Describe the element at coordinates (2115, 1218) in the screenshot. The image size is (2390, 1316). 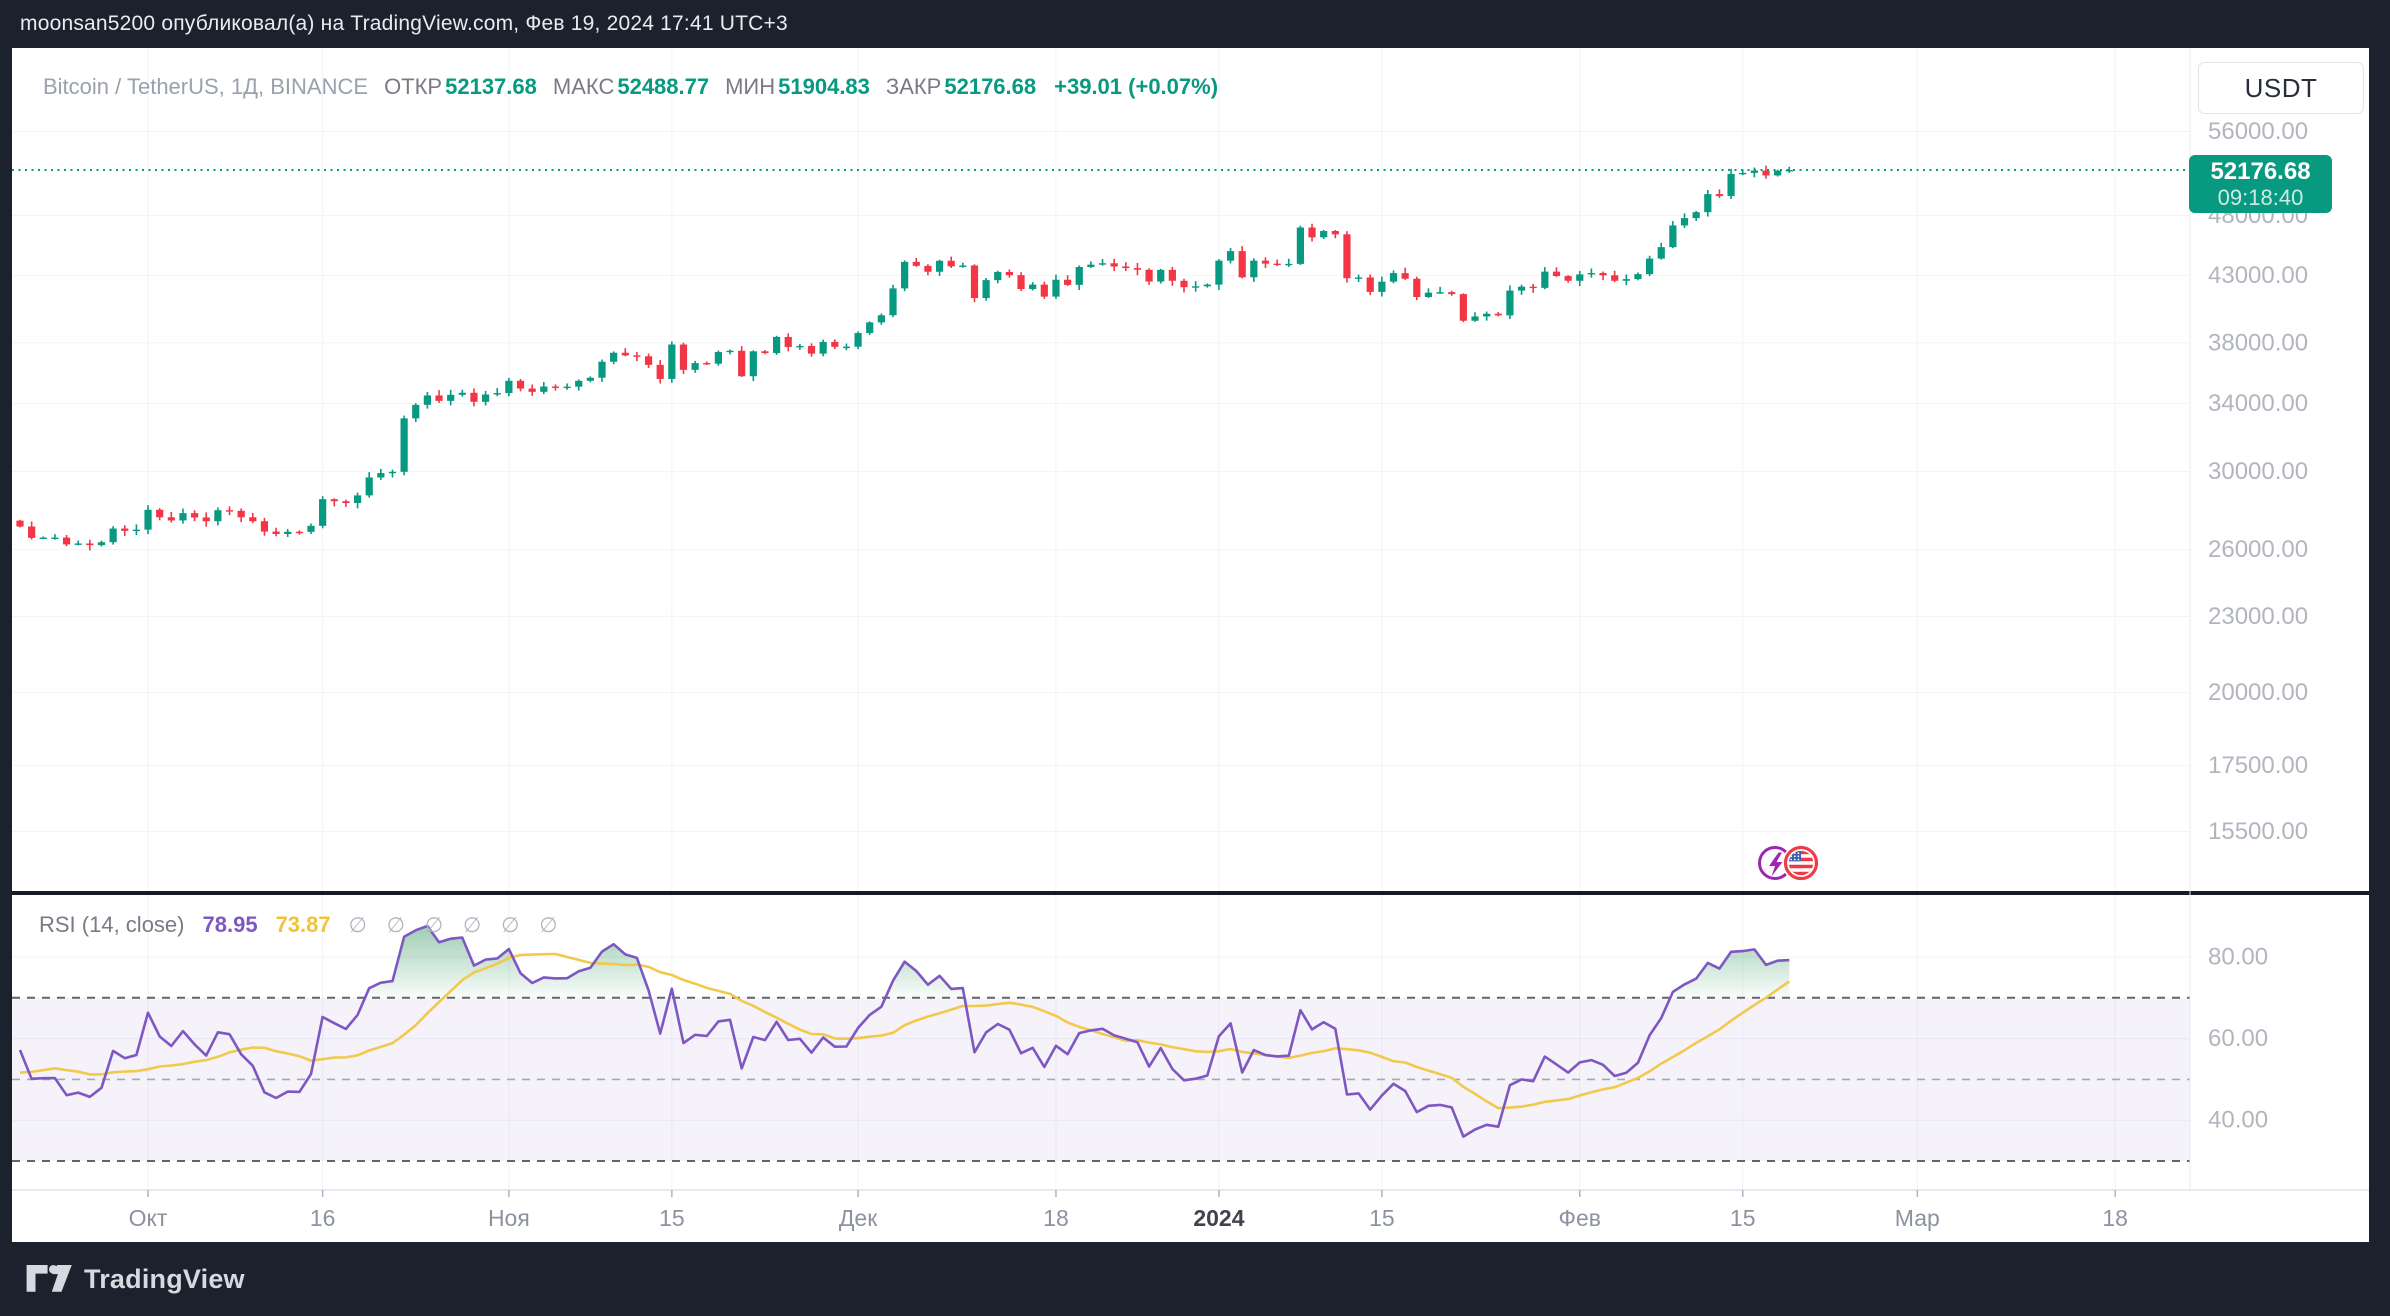
I see `svg-text: 18` at that location.